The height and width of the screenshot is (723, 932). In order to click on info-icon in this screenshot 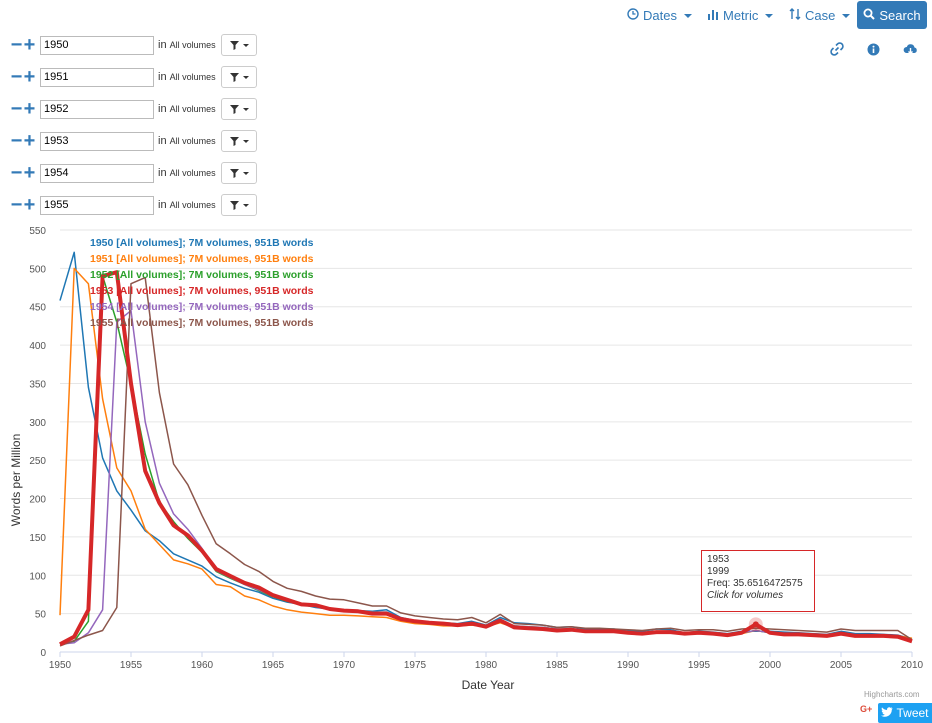, I will do `click(873, 49)`.